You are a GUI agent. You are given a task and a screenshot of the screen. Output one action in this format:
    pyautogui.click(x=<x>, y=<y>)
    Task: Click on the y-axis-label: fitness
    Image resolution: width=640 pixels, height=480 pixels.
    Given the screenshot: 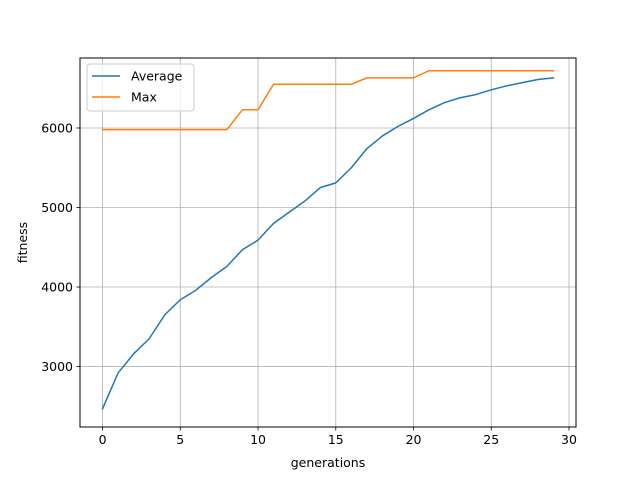 What is the action you would take?
    pyautogui.click(x=22, y=242)
    